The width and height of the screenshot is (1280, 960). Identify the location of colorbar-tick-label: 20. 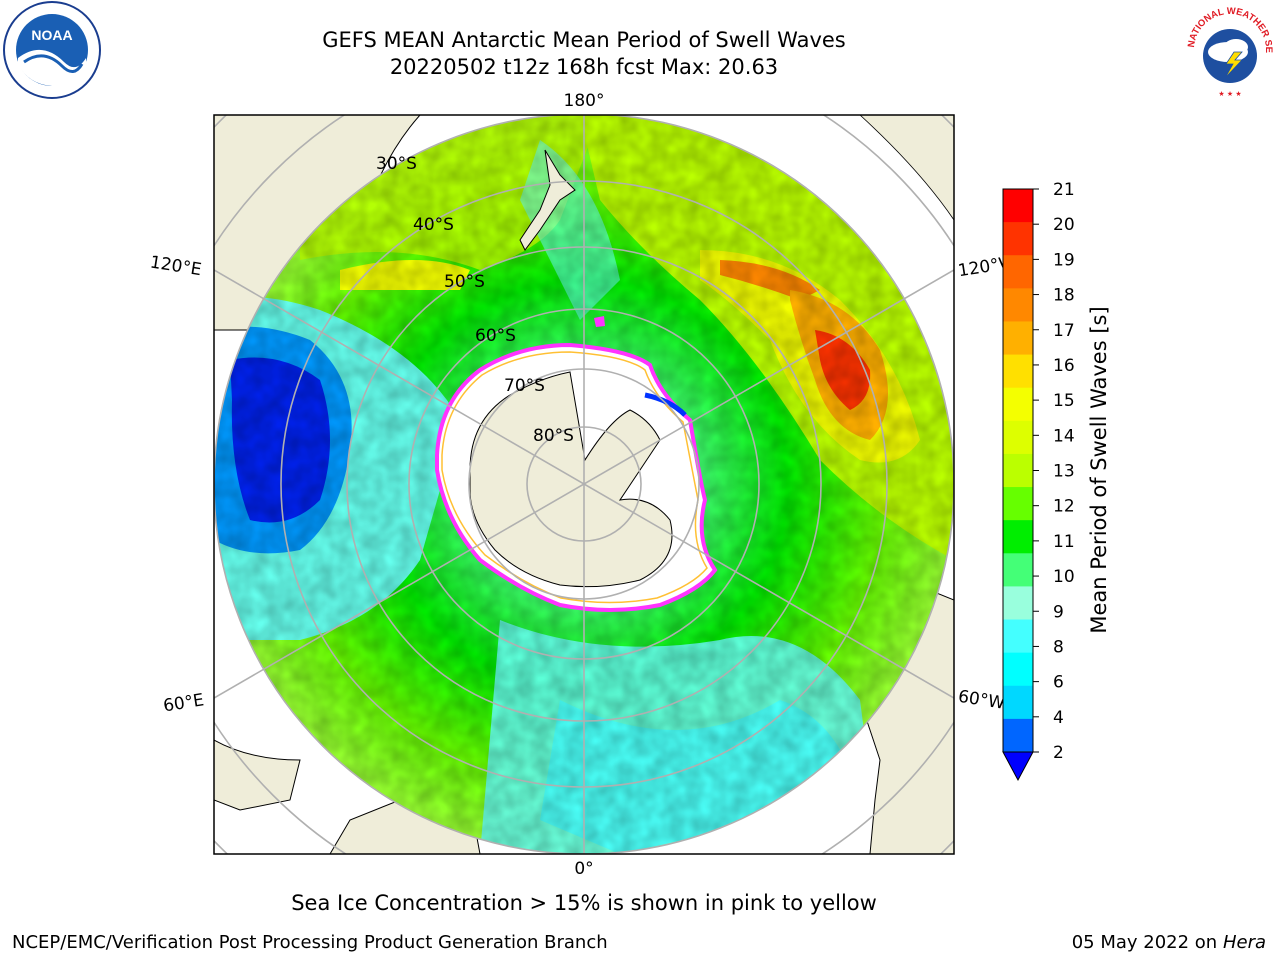
(1064, 225).